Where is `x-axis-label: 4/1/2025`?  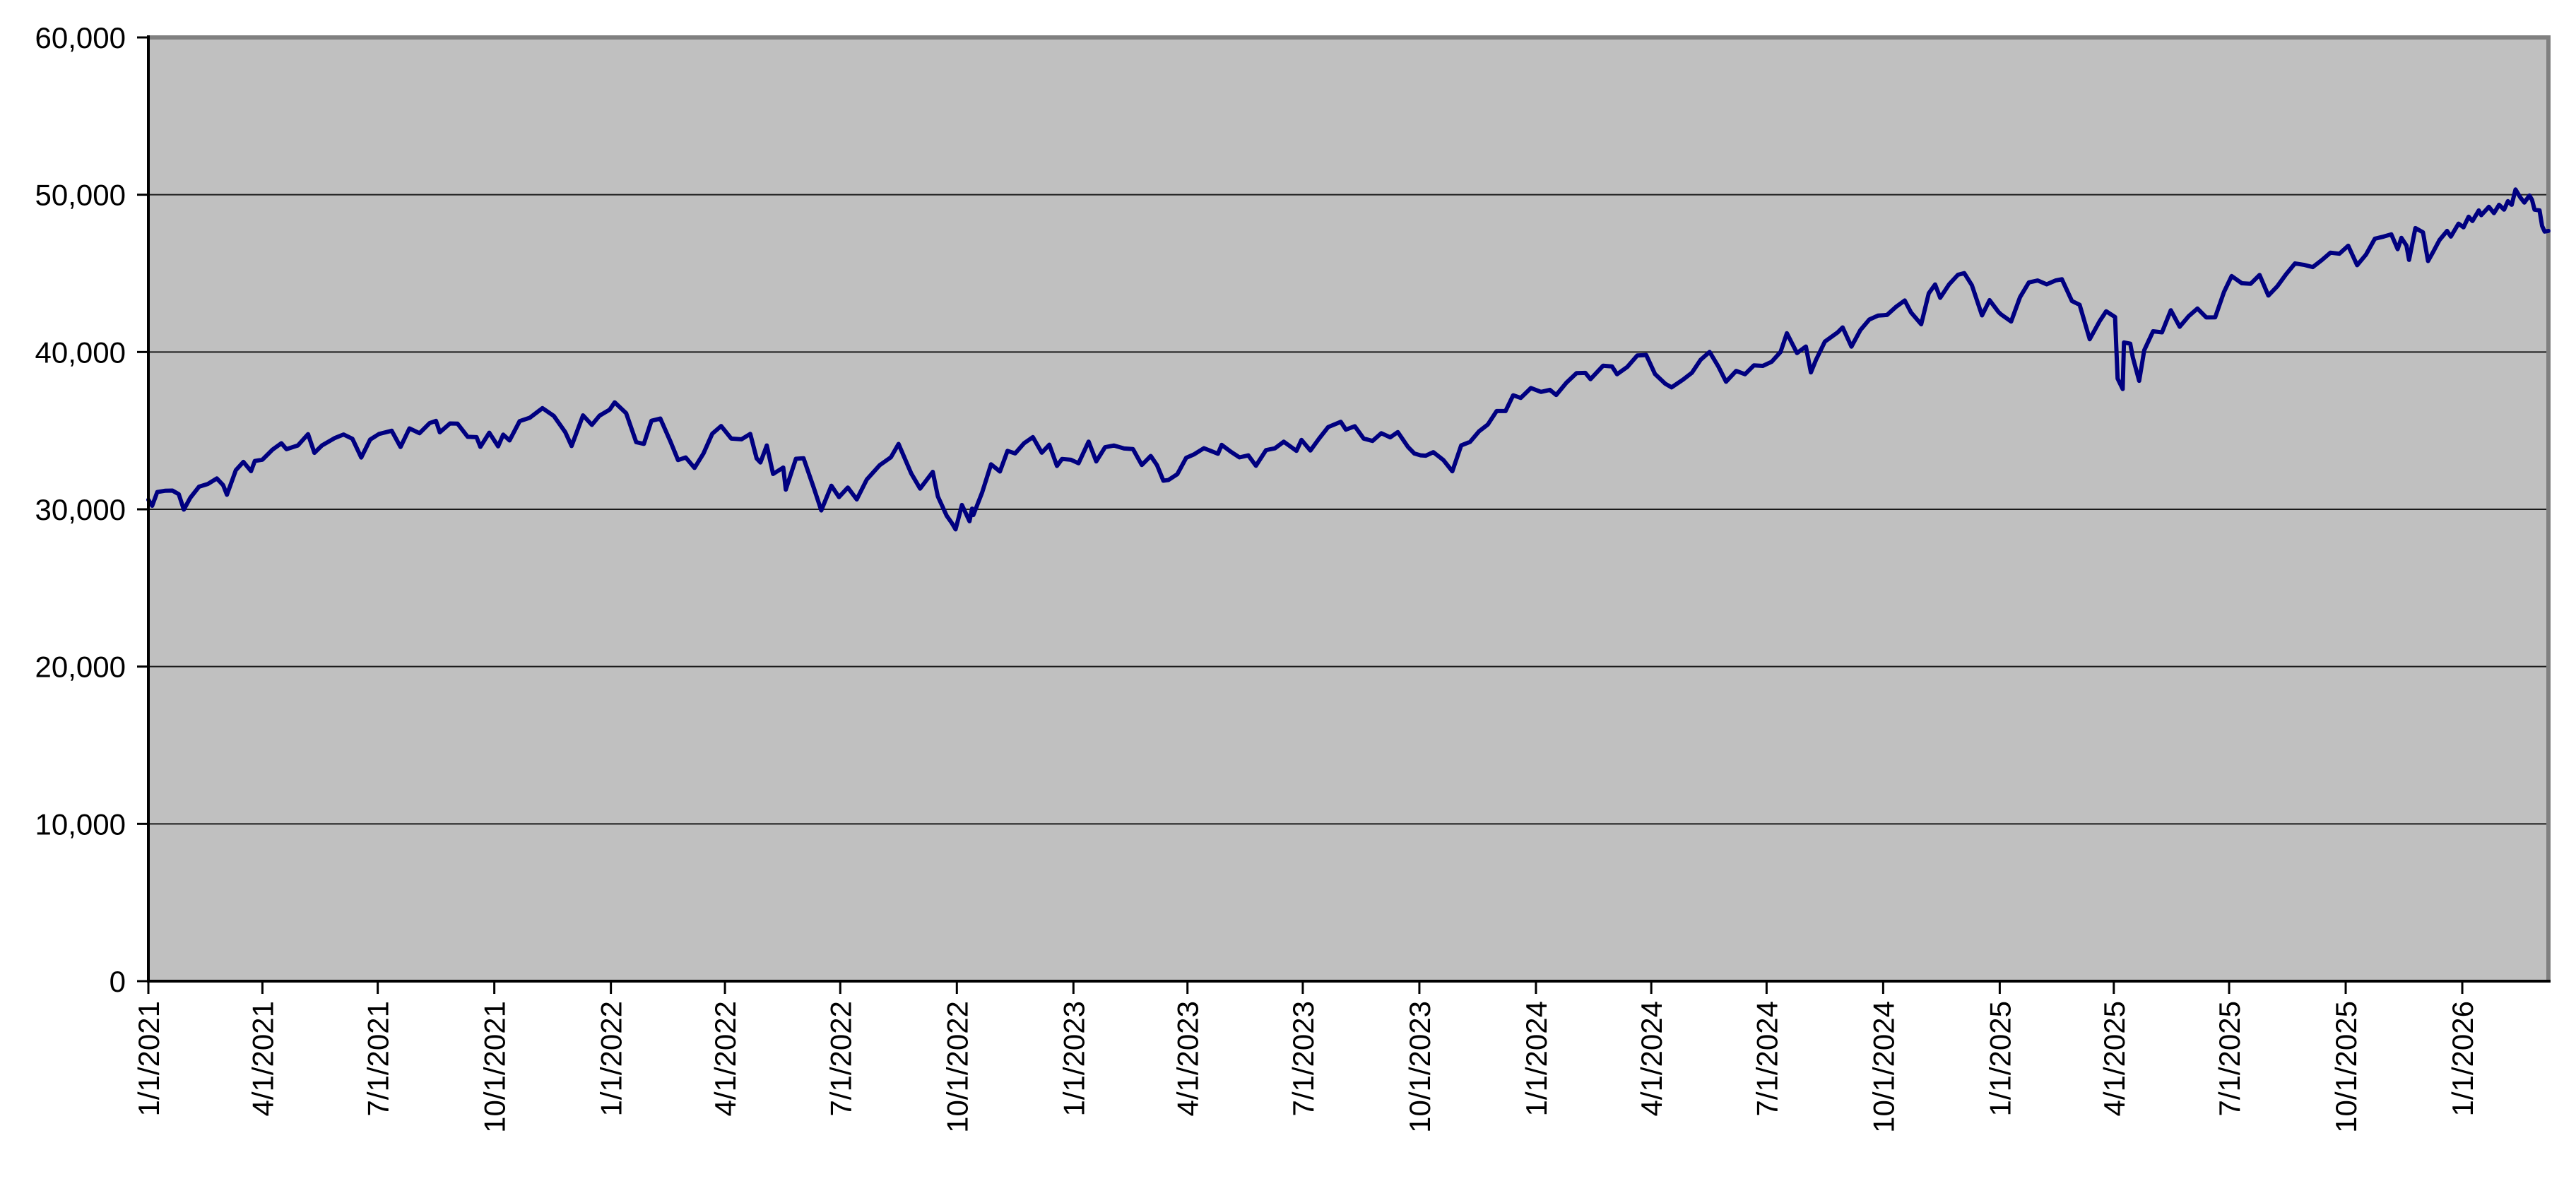 x-axis-label: 4/1/2025 is located at coordinates (2114, 1059).